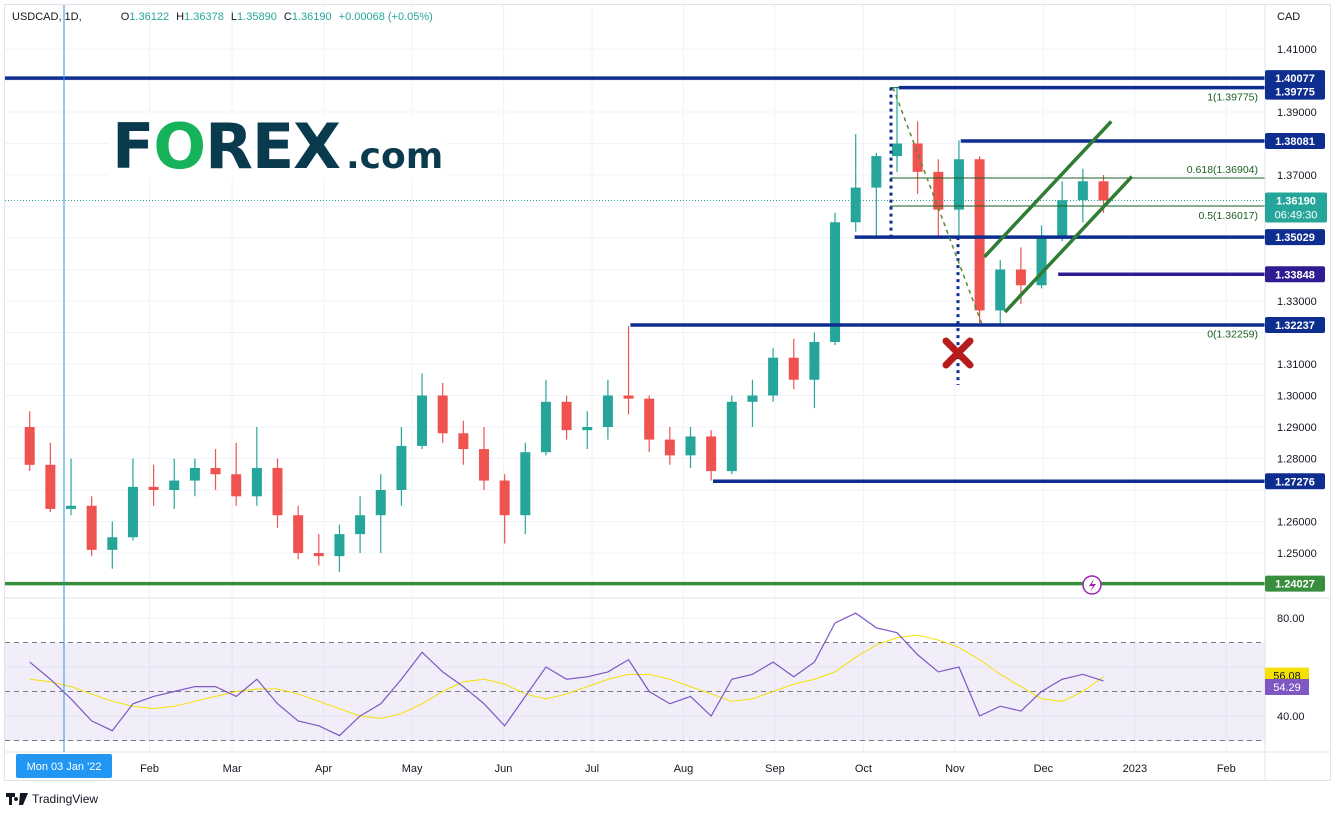 Image resolution: width=1344 pixels, height=817 pixels. I want to click on rsi-value-label: 54.29, so click(1287, 688).